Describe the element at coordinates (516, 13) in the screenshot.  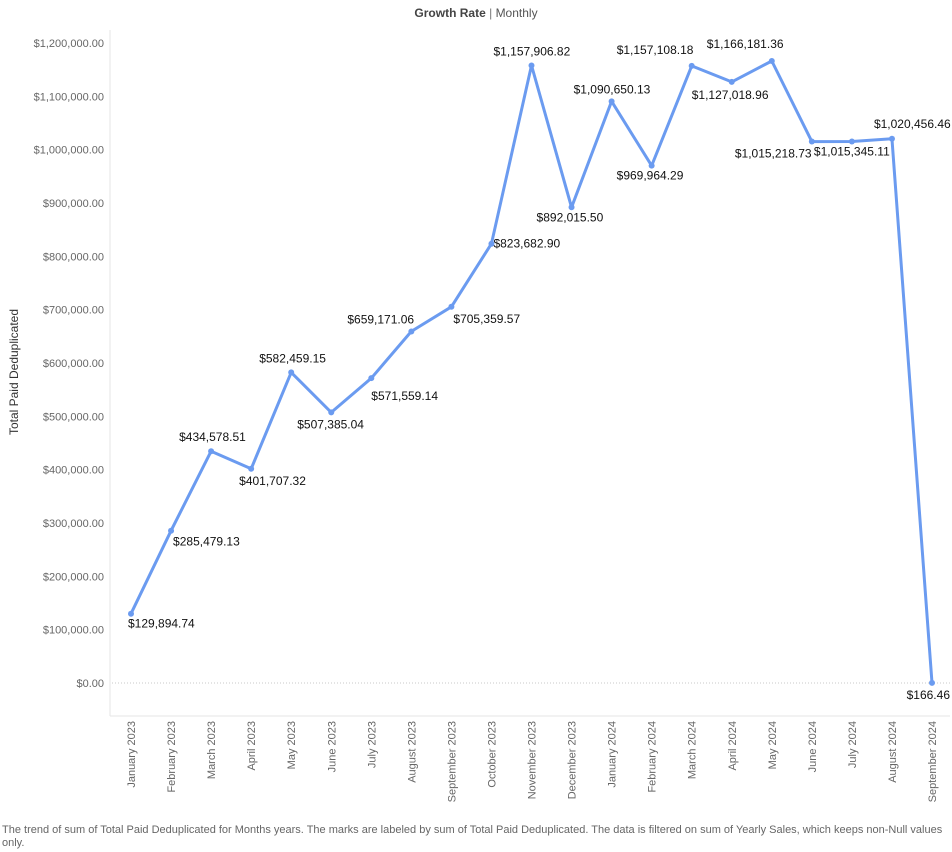
I see `chart-title-sub: Monthly` at that location.